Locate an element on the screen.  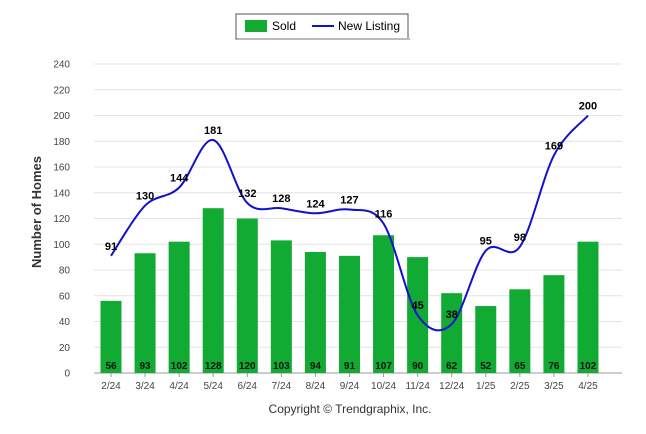
line-value-label: 127 is located at coordinates (349, 200).